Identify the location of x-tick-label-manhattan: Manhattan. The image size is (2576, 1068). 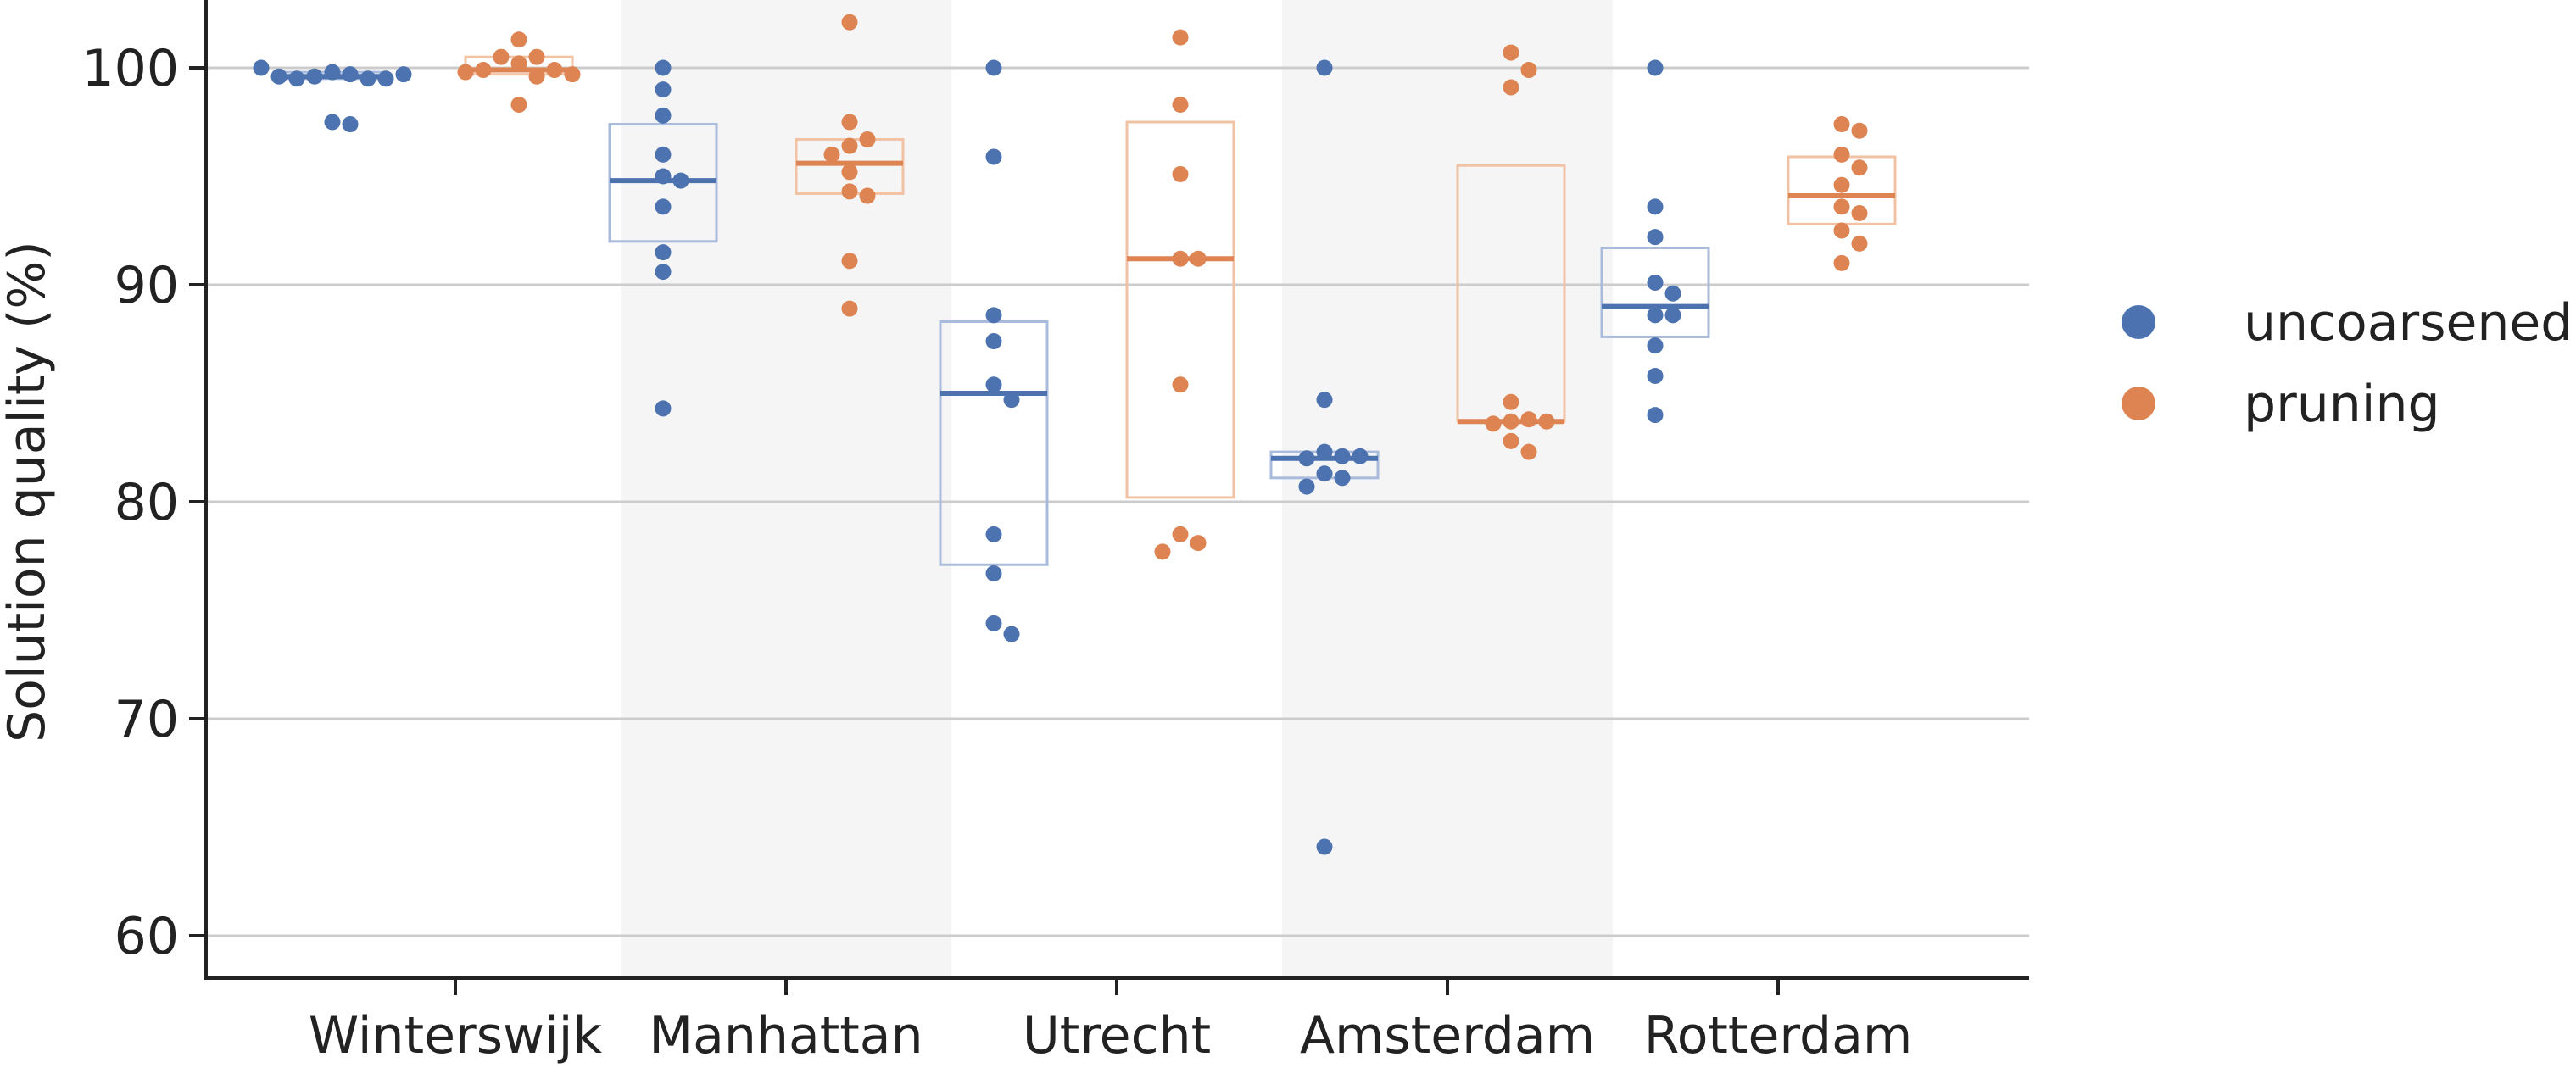
(786, 1035).